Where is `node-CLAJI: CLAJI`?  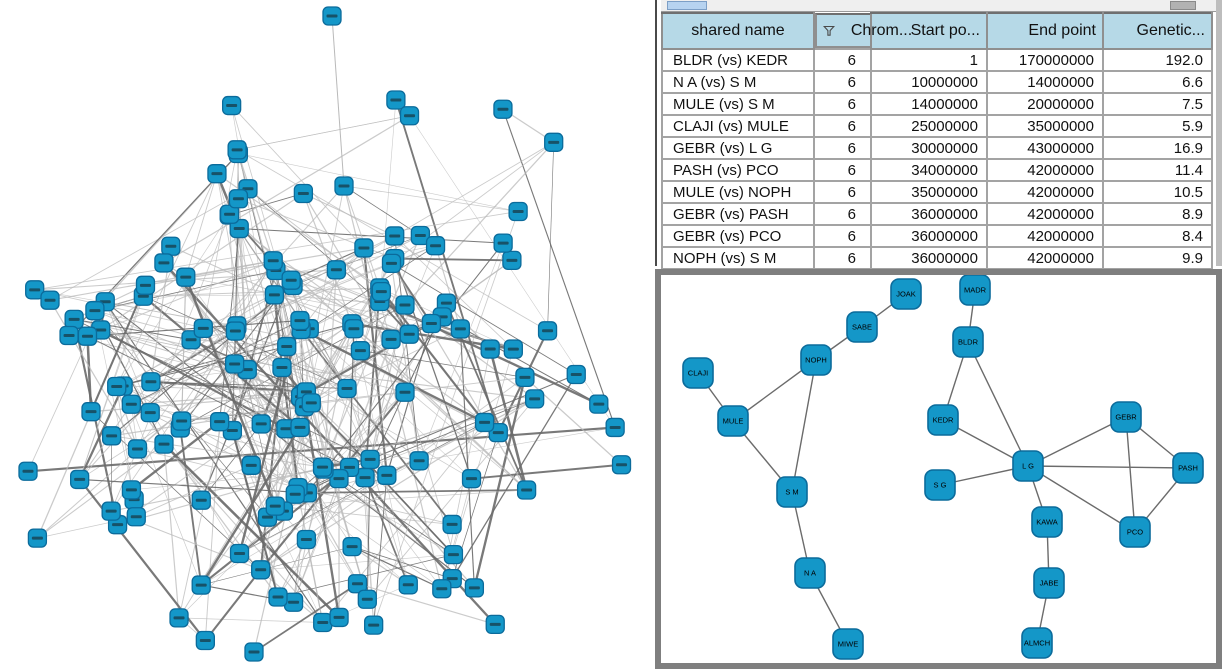 node-CLAJI: CLAJI is located at coordinates (698, 373).